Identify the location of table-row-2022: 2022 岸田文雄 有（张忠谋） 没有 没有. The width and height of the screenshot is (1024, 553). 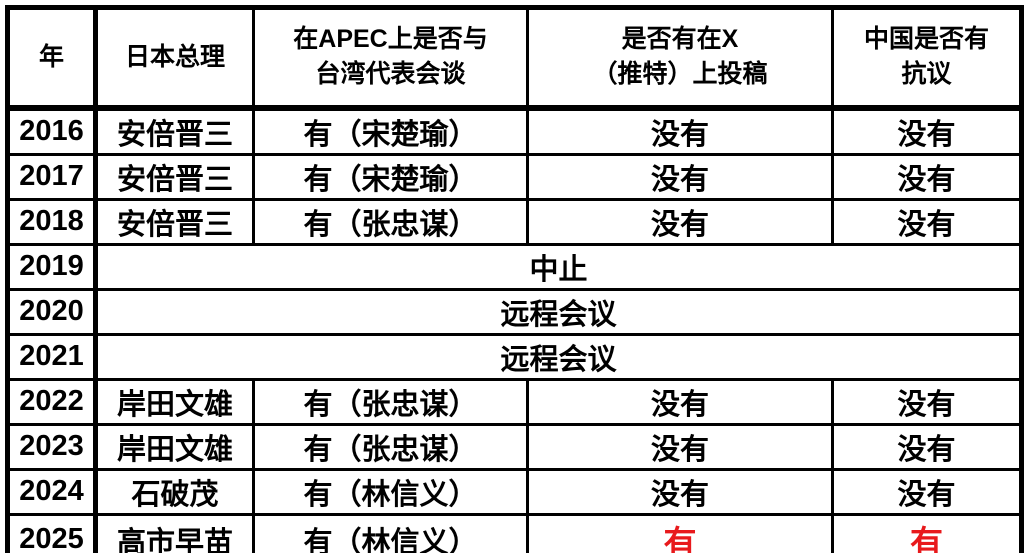
(514, 401).